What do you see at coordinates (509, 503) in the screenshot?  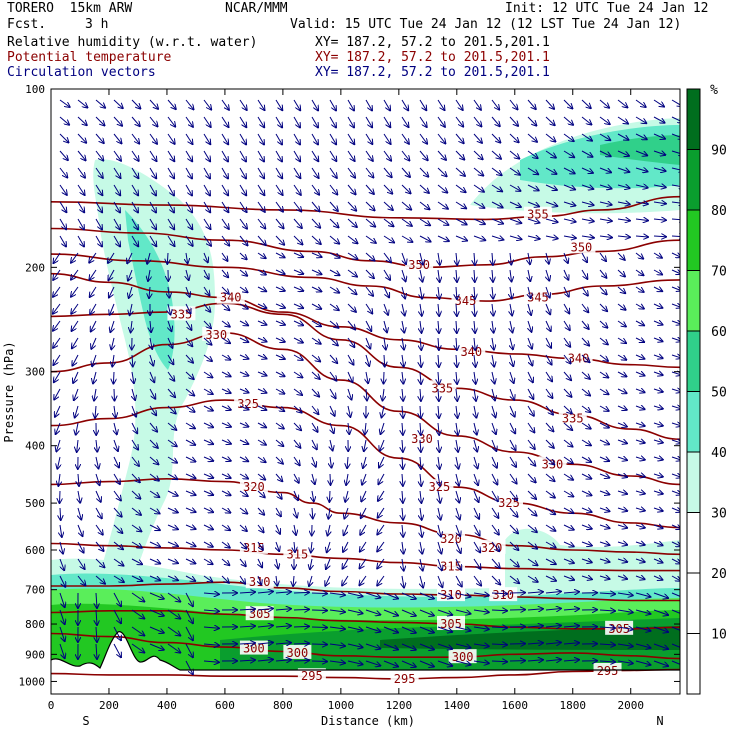 I see `theta-label-325-2: 325` at bounding box center [509, 503].